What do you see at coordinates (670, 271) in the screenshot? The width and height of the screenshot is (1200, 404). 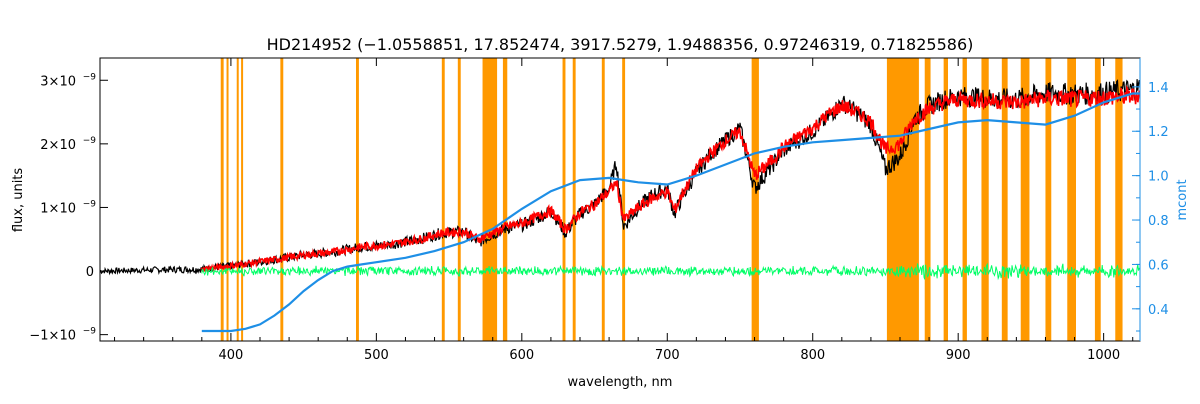 I see `residual-line` at bounding box center [670, 271].